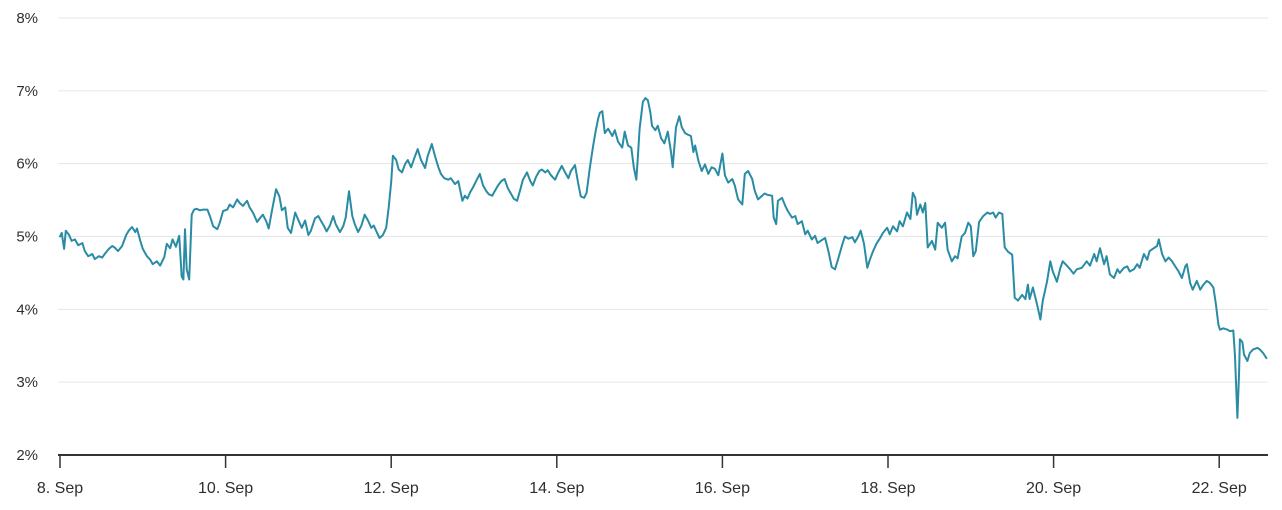  I want to click on x-tick-label-12-sep: 12. Sep, so click(391, 488).